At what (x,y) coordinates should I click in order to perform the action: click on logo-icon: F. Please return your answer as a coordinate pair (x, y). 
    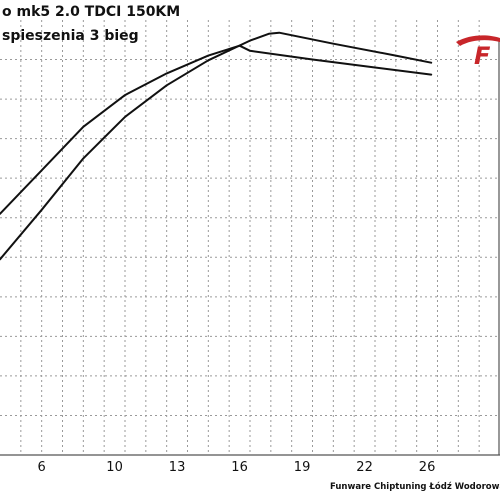
    Looking at the image, I should click on (478, 52).